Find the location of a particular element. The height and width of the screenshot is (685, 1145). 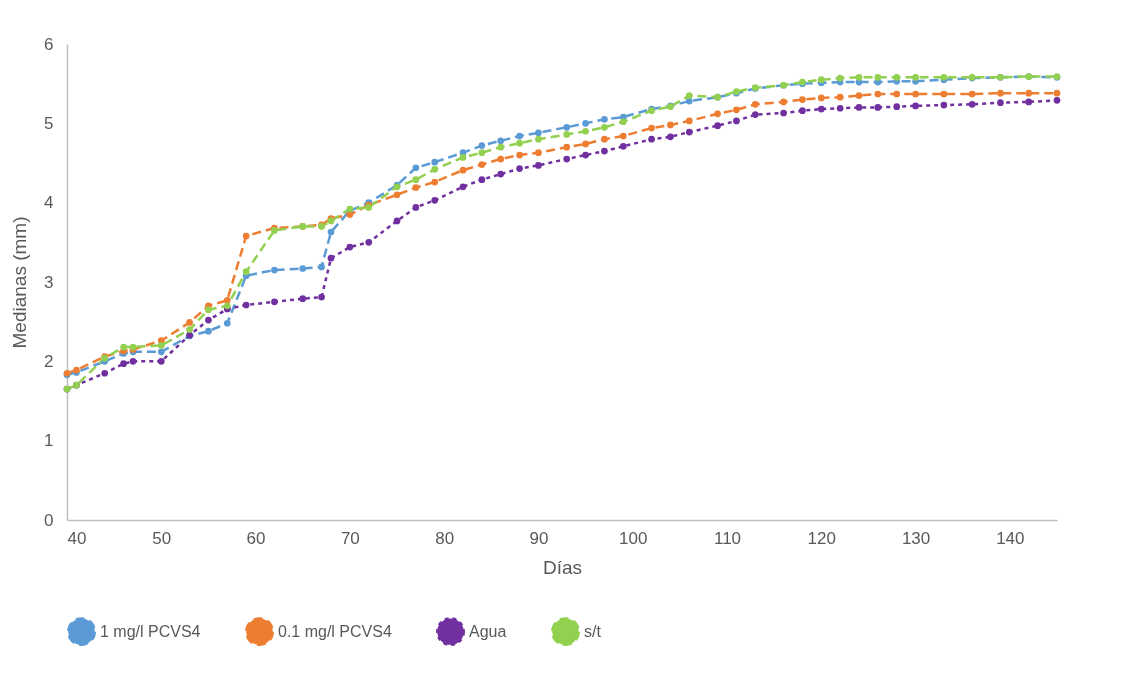

y-axis-title: Medianas (mm) is located at coordinates (20, 282).